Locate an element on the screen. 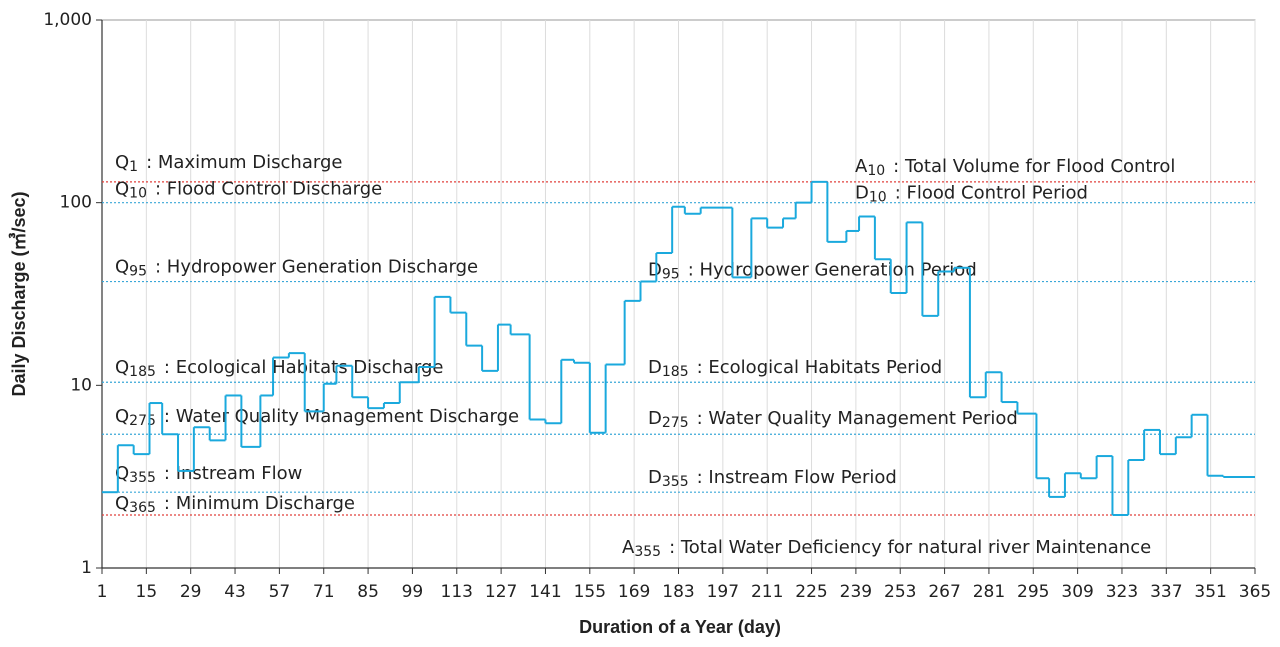  annotation-text: : Water Quality Management Period is located at coordinates (857, 418).